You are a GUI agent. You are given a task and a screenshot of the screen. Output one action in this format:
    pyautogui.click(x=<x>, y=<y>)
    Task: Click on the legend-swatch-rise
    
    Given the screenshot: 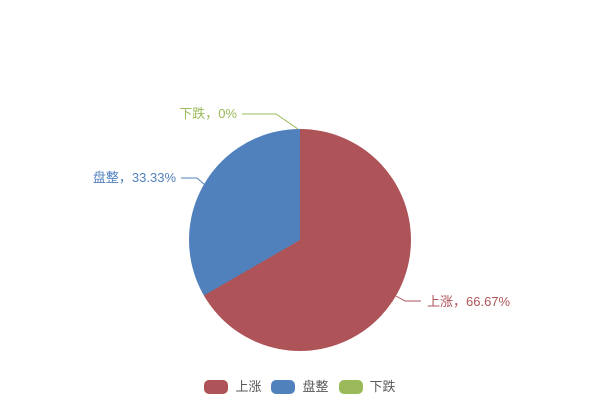 What is the action you would take?
    pyautogui.click(x=216, y=387)
    